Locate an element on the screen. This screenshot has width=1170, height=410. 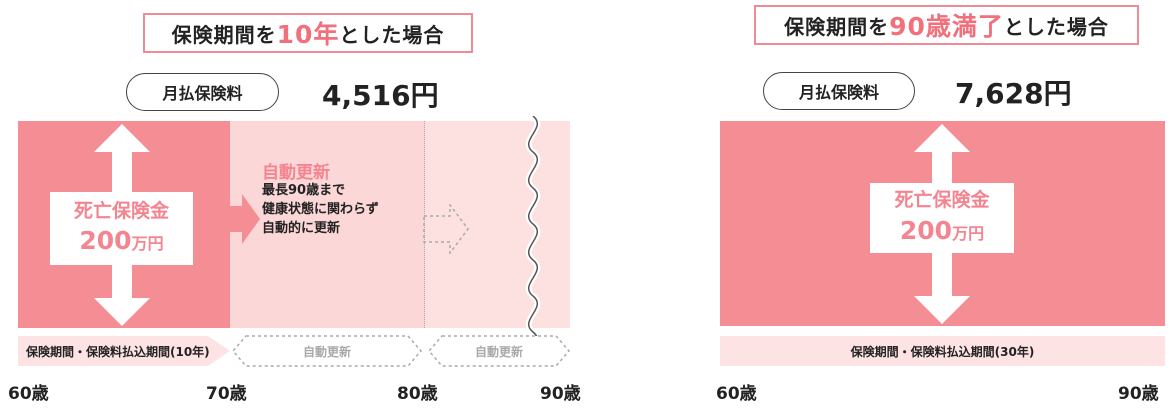
left-renewal-area-shade is located at coordinates (327, 224).